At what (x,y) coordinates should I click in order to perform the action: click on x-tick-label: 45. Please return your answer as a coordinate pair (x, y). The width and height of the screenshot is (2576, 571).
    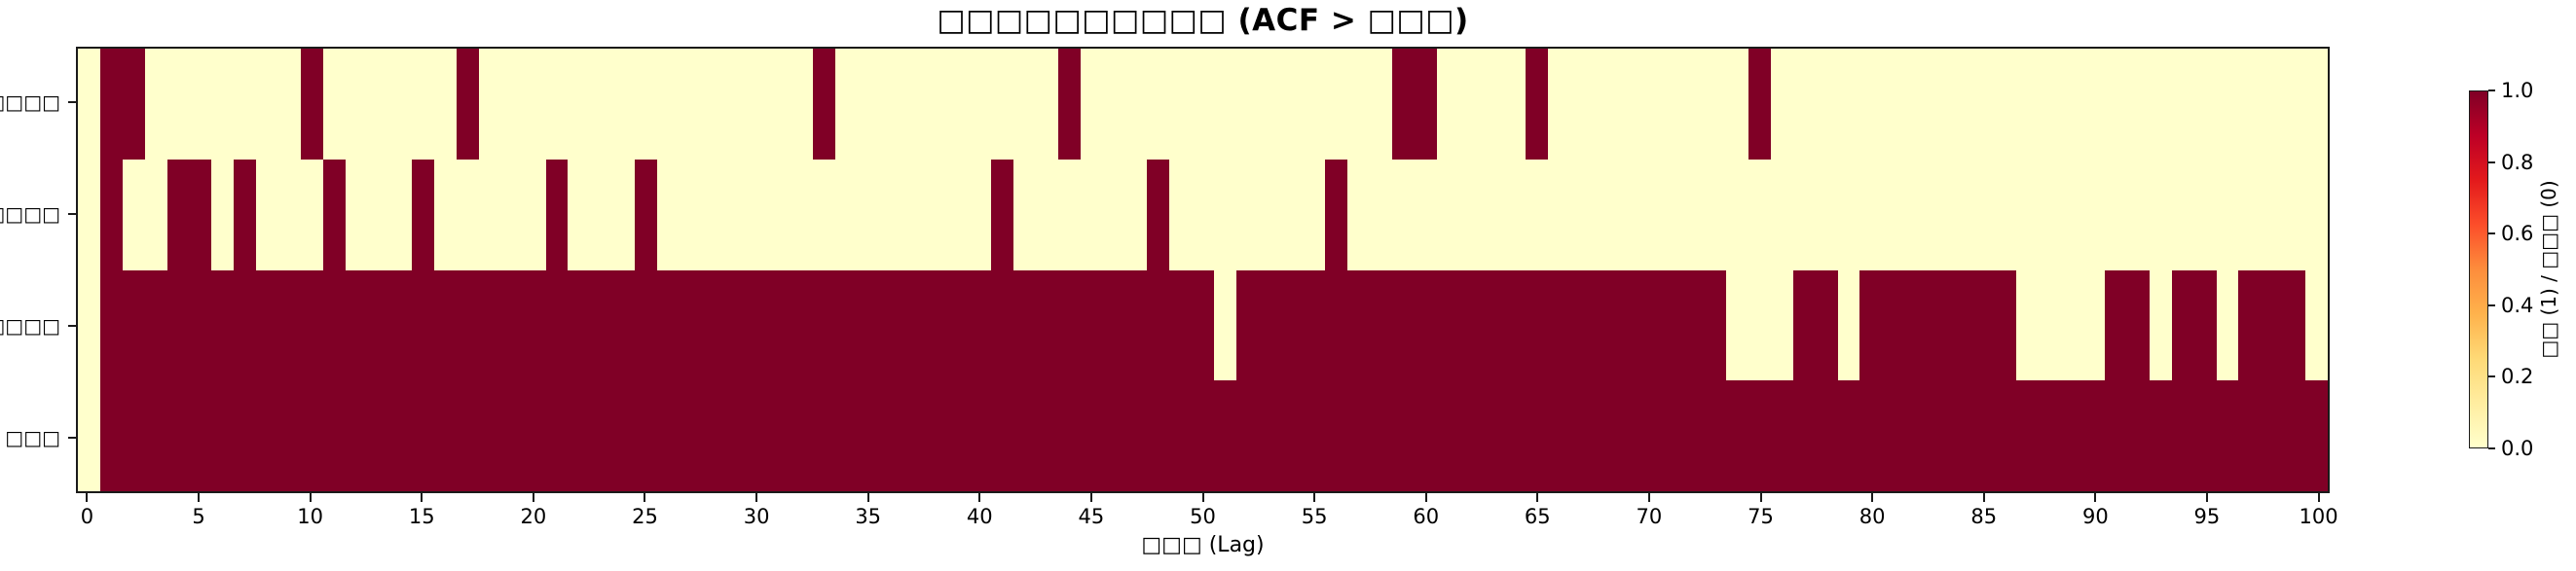
    Looking at the image, I should click on (1091, 516).